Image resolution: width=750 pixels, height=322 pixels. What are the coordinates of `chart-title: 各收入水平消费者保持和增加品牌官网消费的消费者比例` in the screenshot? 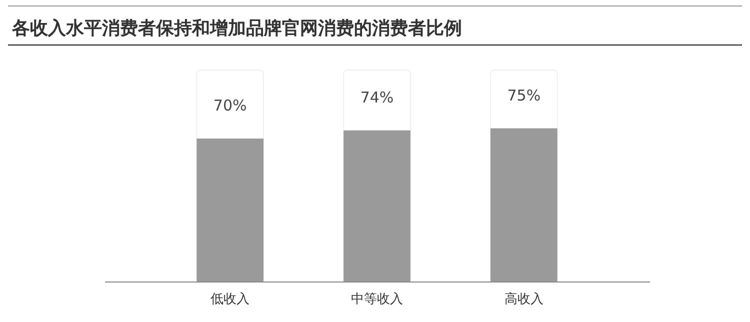 It's located at (236, 28).